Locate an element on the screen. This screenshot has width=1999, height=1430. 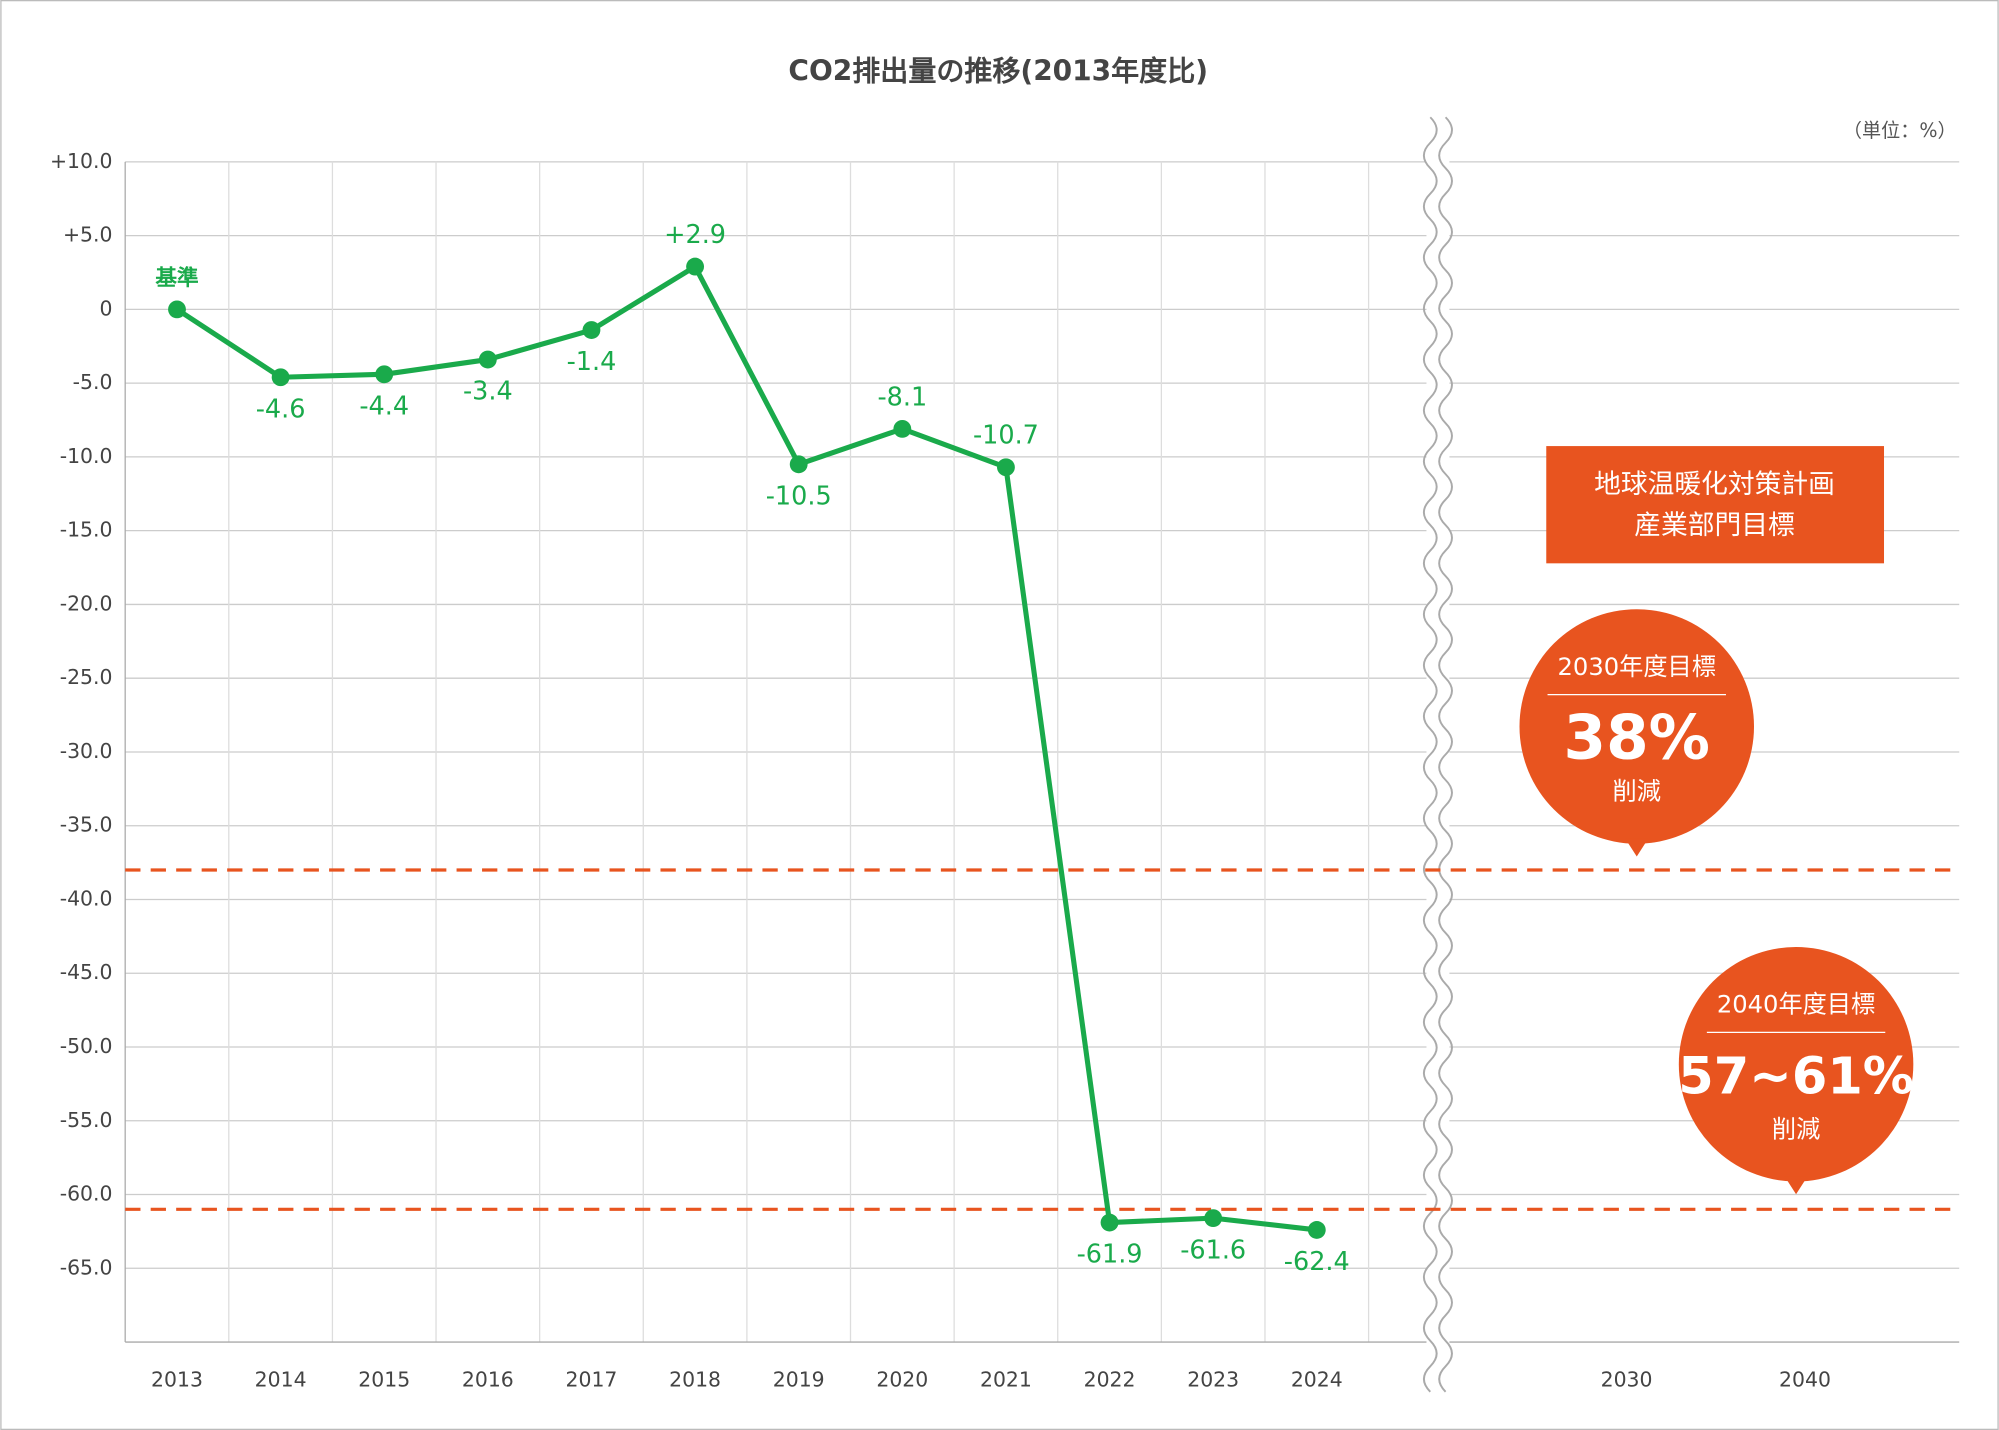
x-tick-label: 2017 is located at coordinates (592, 1379).